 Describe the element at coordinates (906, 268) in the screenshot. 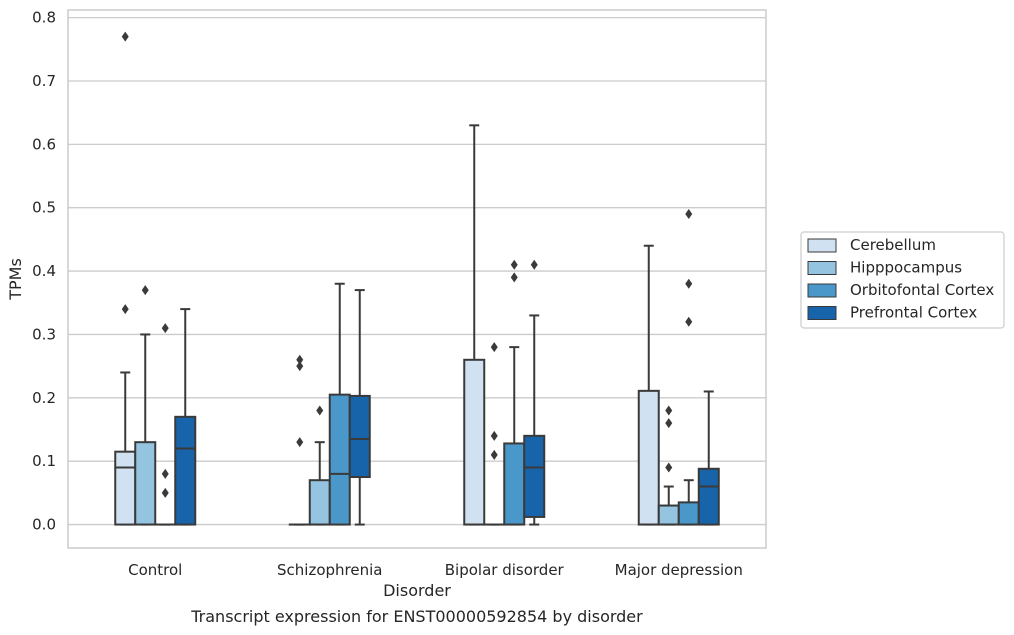

I see `legend-label: Hipppocampus` at that location.